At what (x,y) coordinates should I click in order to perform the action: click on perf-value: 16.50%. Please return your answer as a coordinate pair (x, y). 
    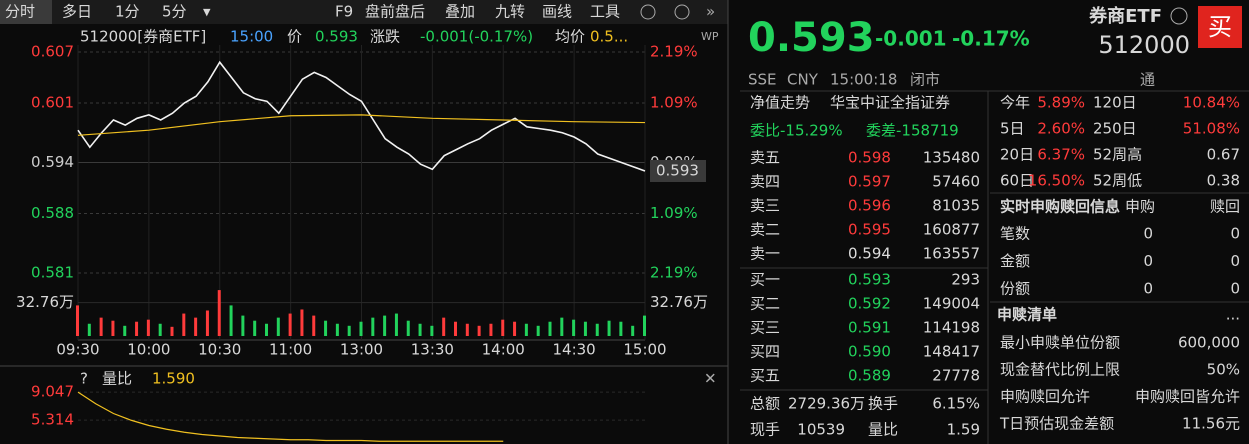
    Looking at the image, I should click on (1056, 181).